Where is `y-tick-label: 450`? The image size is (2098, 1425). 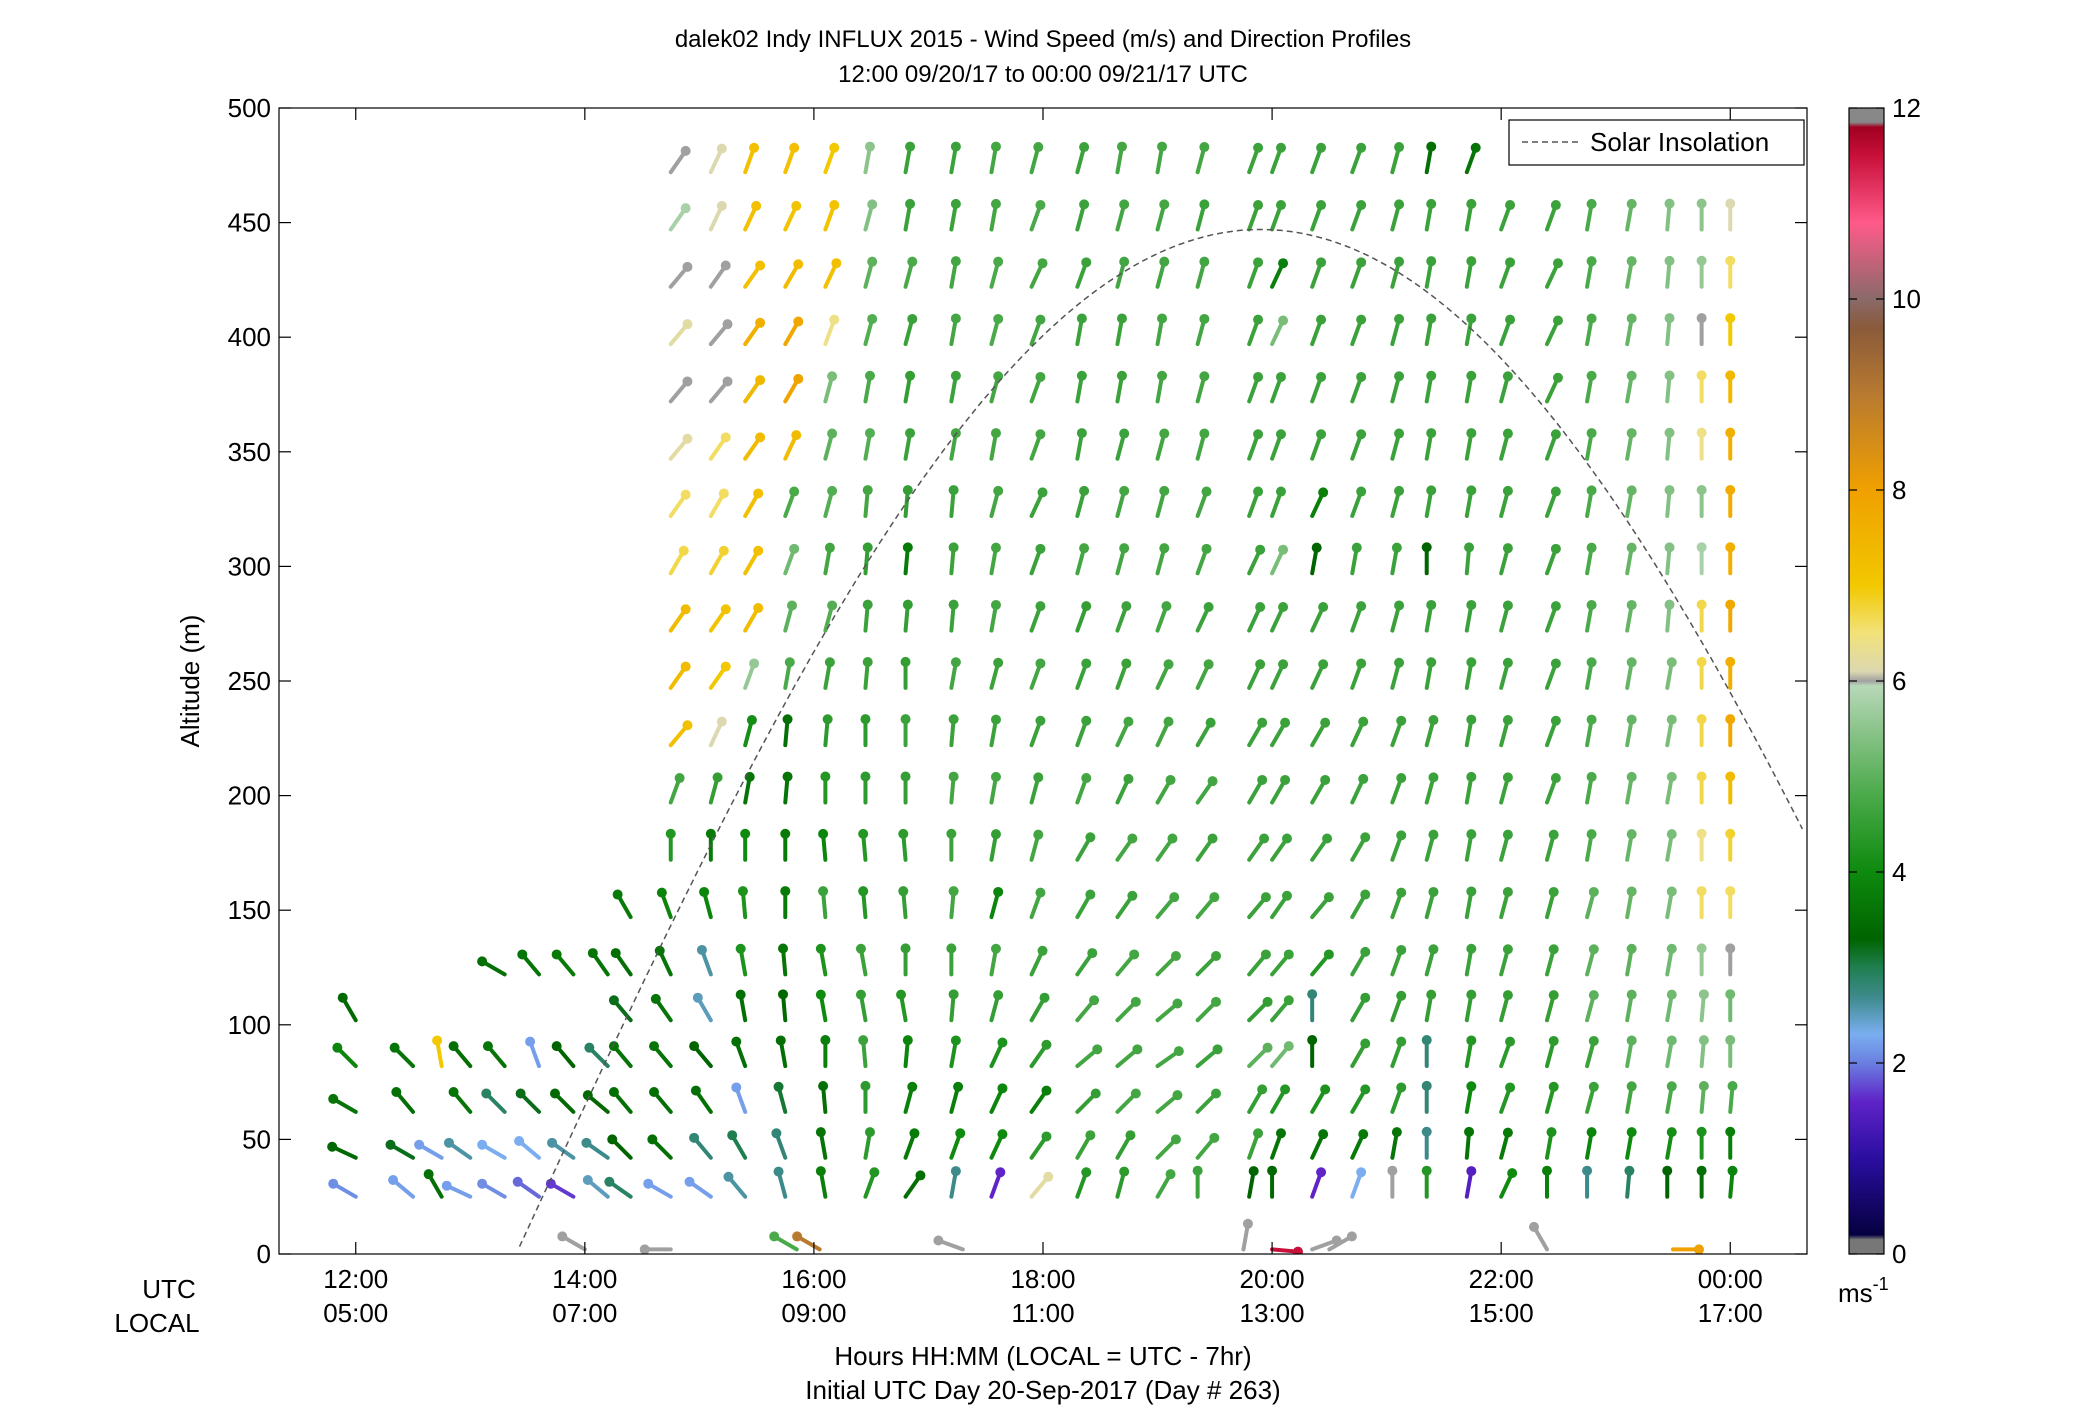
y-tick-label: 450 is located at coordinates (249, 223).